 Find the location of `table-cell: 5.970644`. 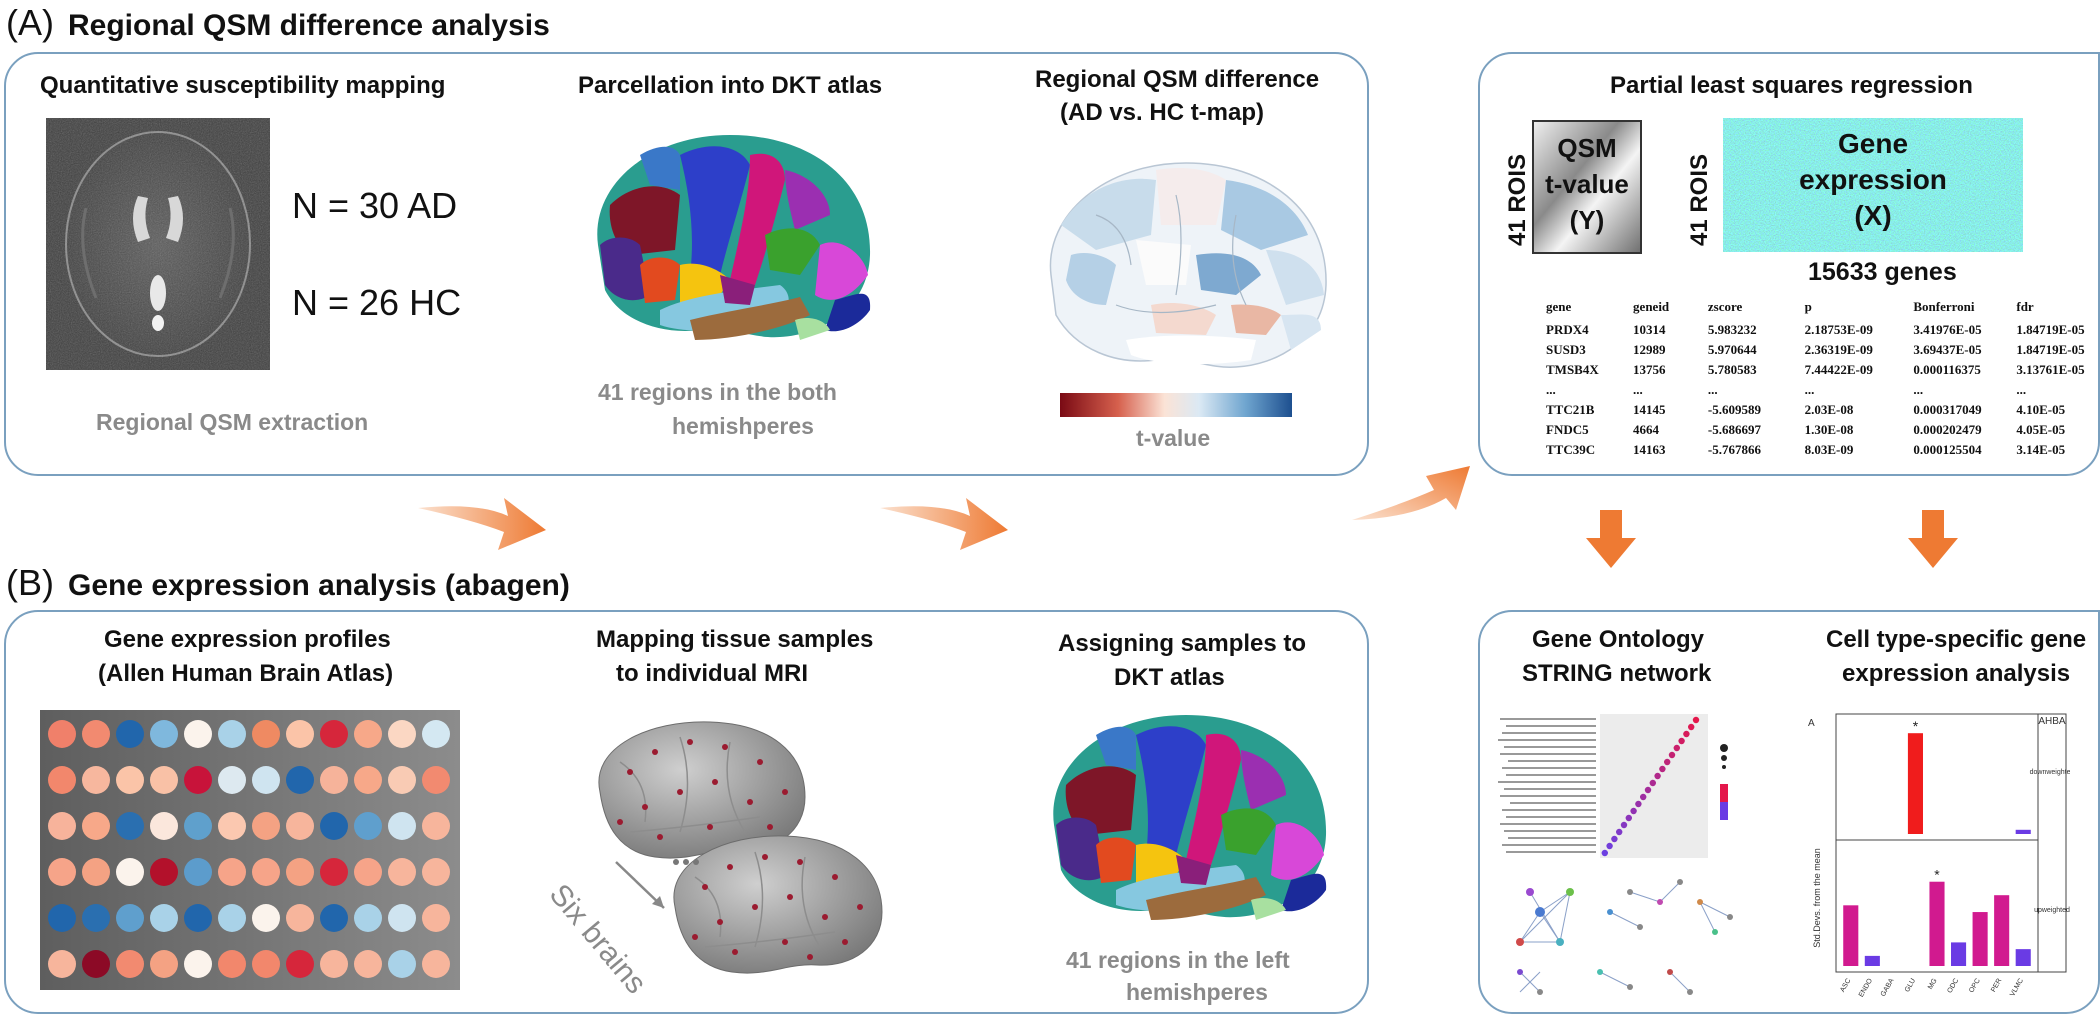

table-cell: 5.970644 is located at coordinates (1732, 349).